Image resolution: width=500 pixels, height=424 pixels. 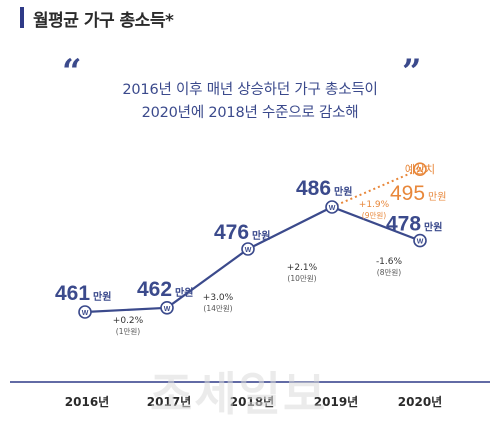 What do you see at coordinates (87, 402) in the screenshot?
I see `x-tick-label-0: 2016년` at bounding box center [87, 402].